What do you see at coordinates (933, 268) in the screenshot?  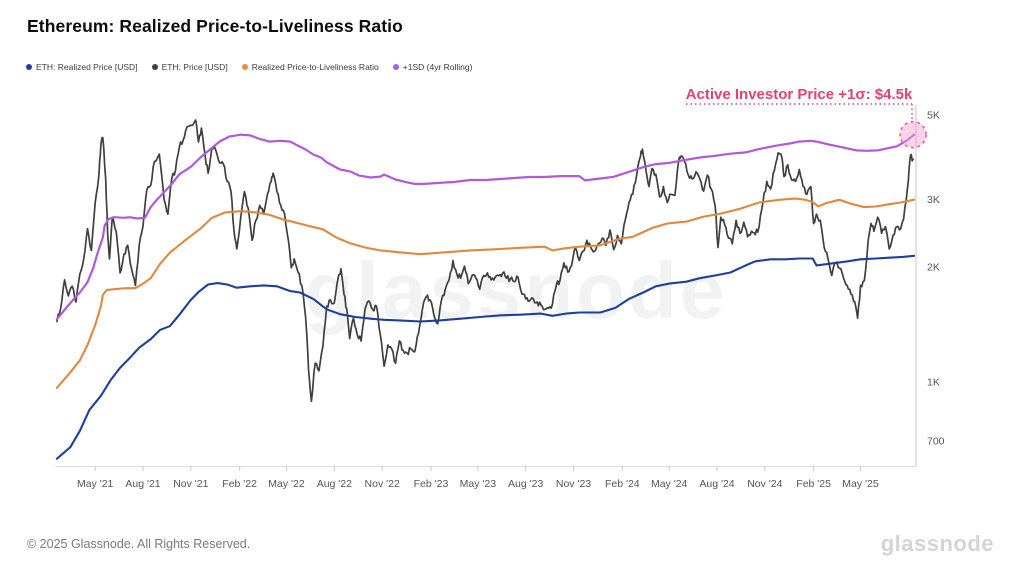 I see `y-axis-tick-label: 2K` at bounding box center [933, 268].